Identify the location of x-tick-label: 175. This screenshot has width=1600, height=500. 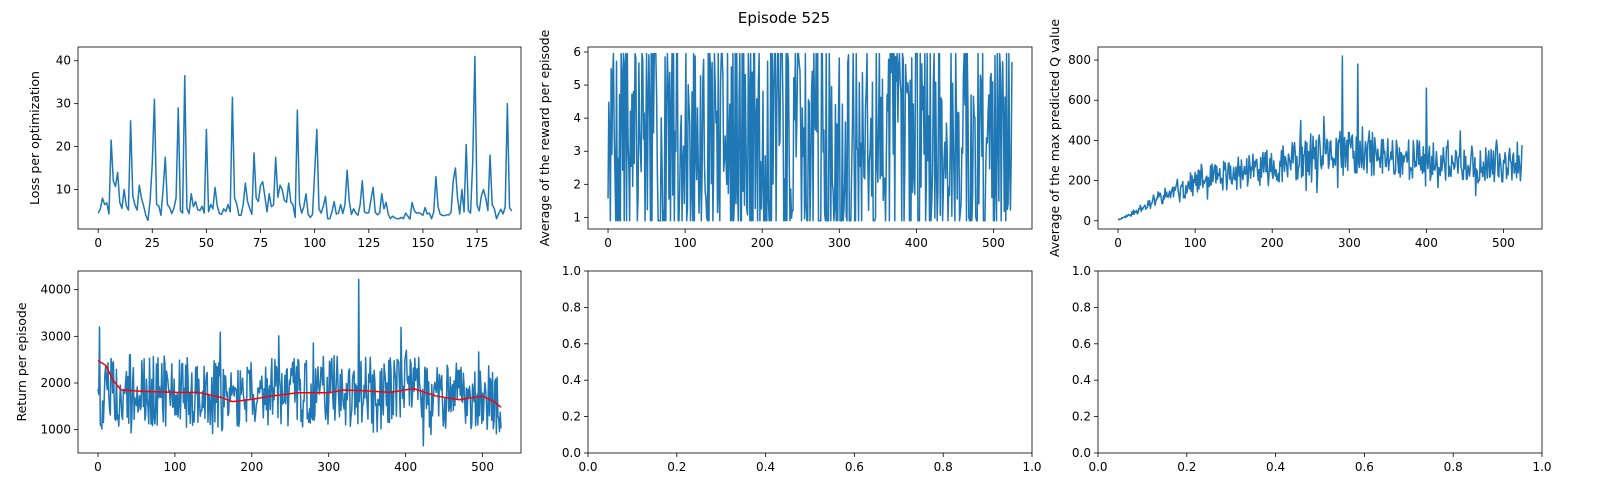
(477, 243).